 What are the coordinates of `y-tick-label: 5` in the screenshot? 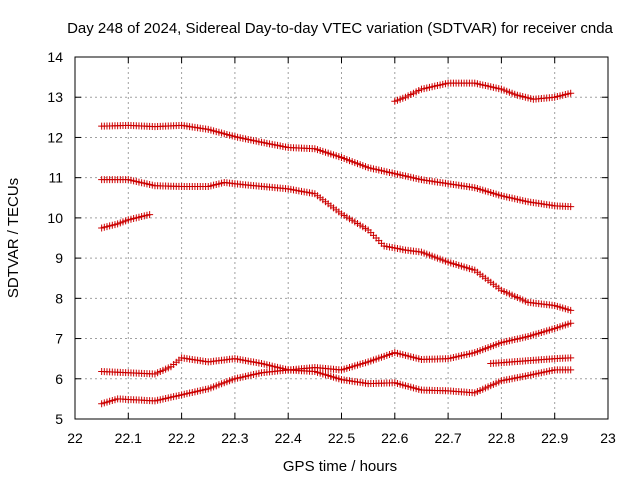 It's located at (59, 419).